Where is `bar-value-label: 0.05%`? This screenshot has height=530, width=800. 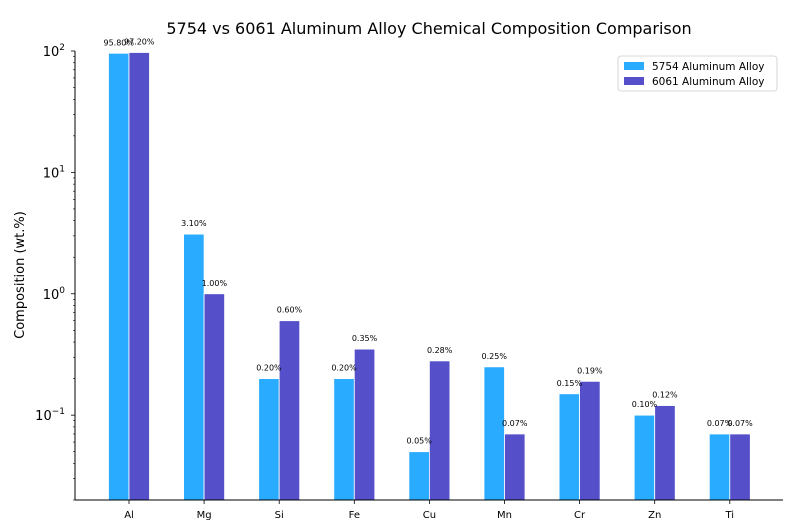
bar-value-label: 0.05% is located at coordinates (419, 441).